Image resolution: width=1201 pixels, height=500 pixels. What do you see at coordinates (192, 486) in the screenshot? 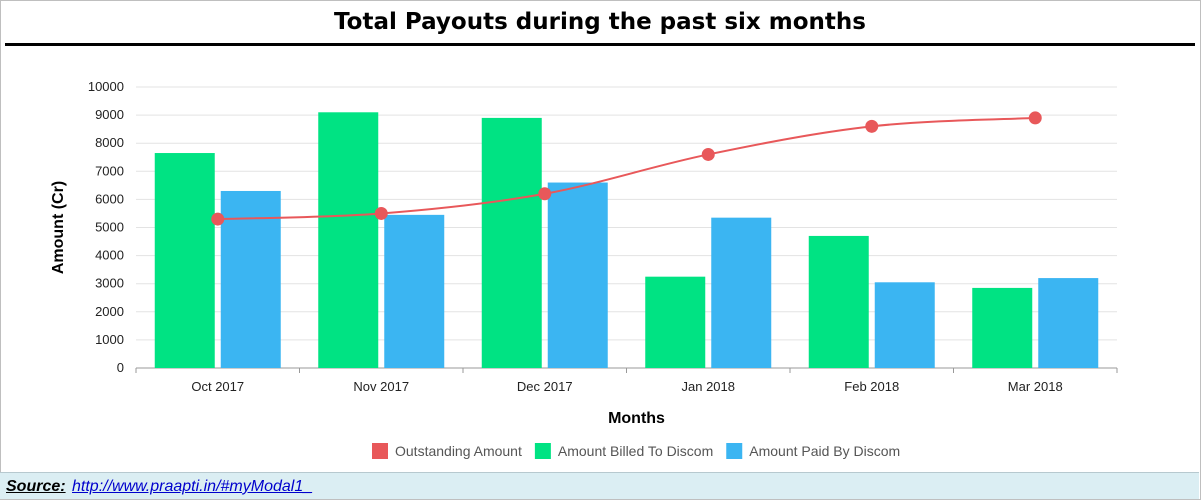
I see `source-link: http://www.praapti.in/#myModal1_` at bounding box center [192, 486].